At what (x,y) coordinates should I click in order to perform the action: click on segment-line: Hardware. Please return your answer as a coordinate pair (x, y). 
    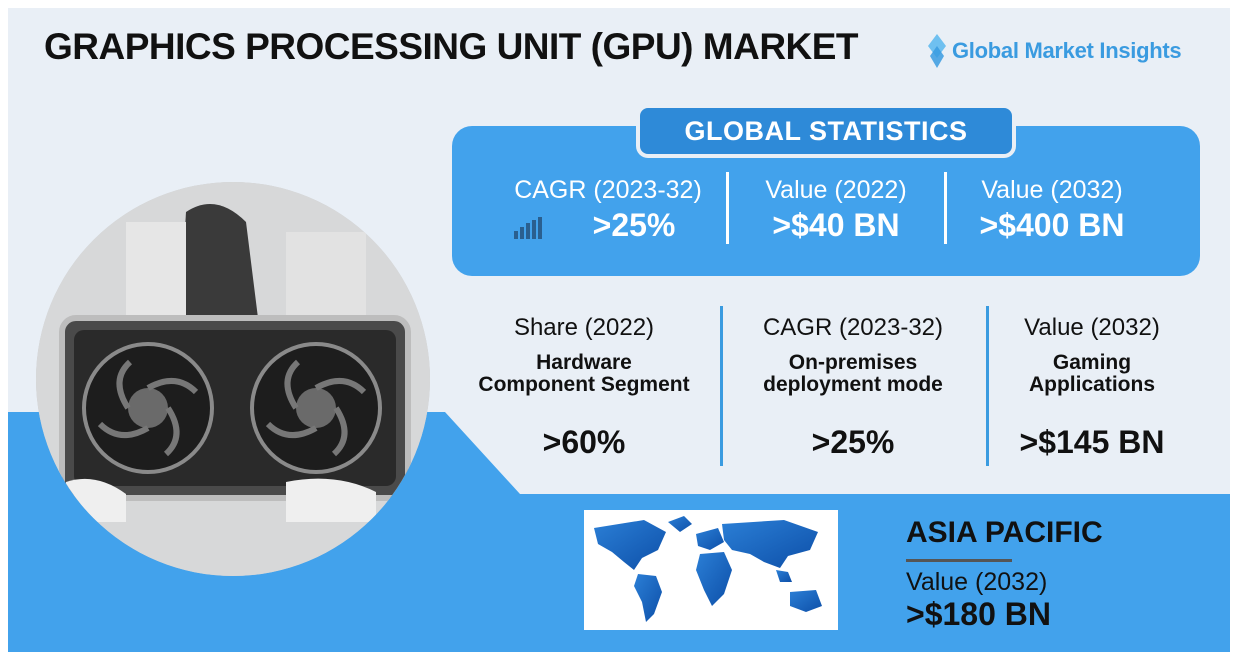
    Looking at the image, I should click on (584, 362).